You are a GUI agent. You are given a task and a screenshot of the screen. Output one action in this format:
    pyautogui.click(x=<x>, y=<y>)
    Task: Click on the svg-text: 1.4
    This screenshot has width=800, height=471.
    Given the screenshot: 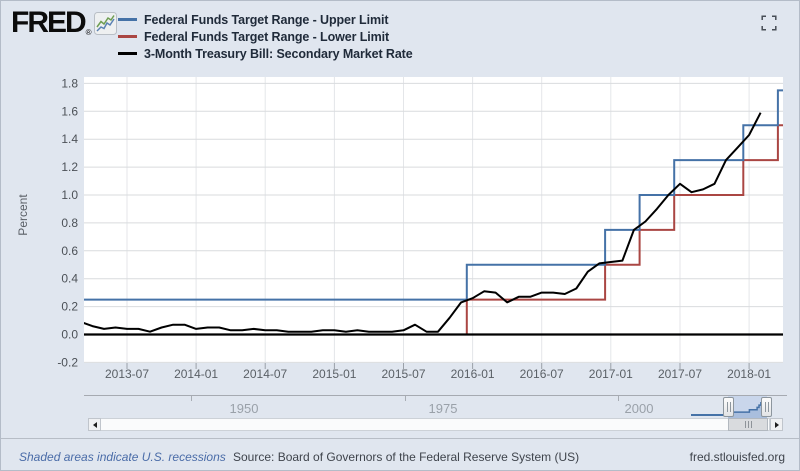 What is the action you would take?
    pyautogui.click(x=69, y=139)
    